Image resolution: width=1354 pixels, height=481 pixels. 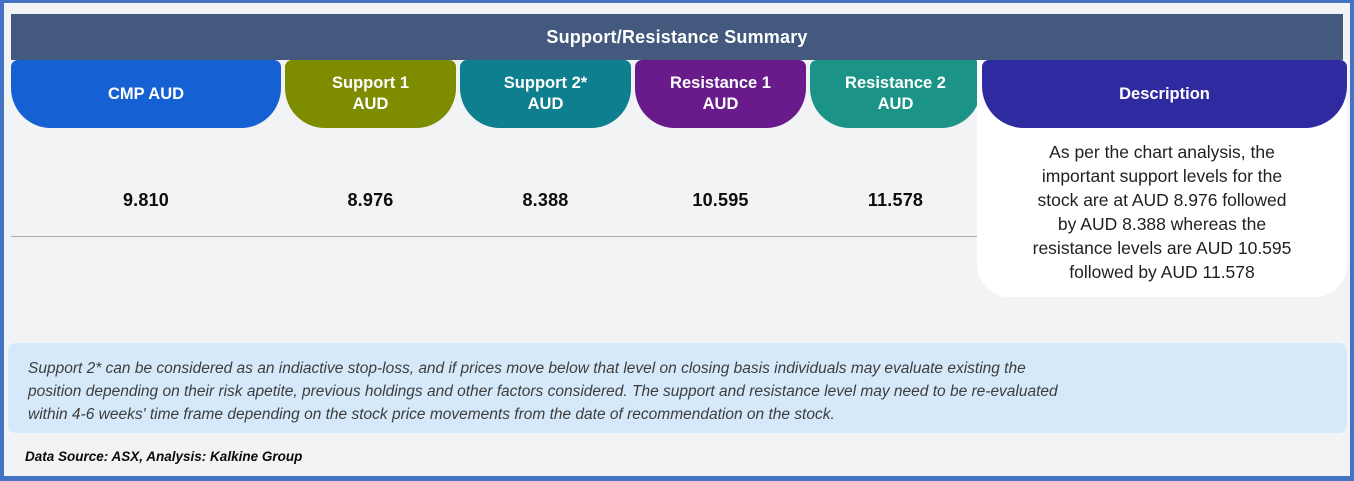 I want to click on value-cmp: 9.810, so click(x=146, y=200).